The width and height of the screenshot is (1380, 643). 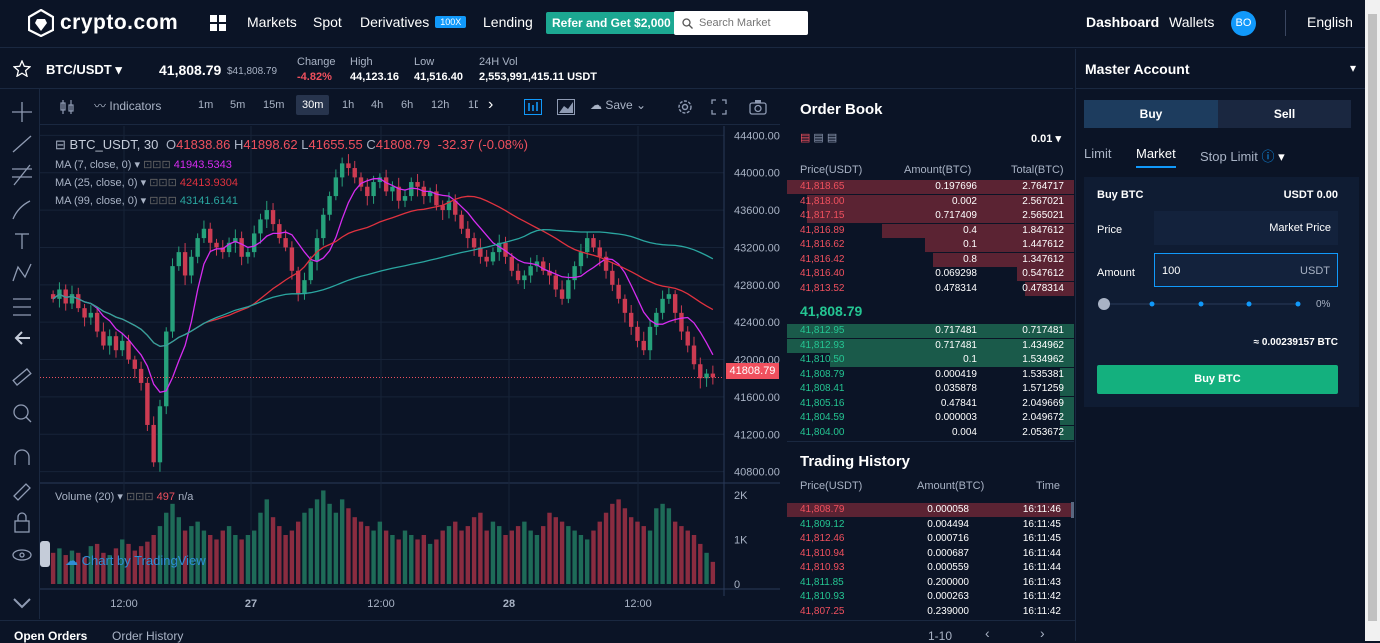 What do you see at coordinates (1268, 156) in the screenshot?
I see `info-icon: ⓘ` at bounding box center [1268, 156].